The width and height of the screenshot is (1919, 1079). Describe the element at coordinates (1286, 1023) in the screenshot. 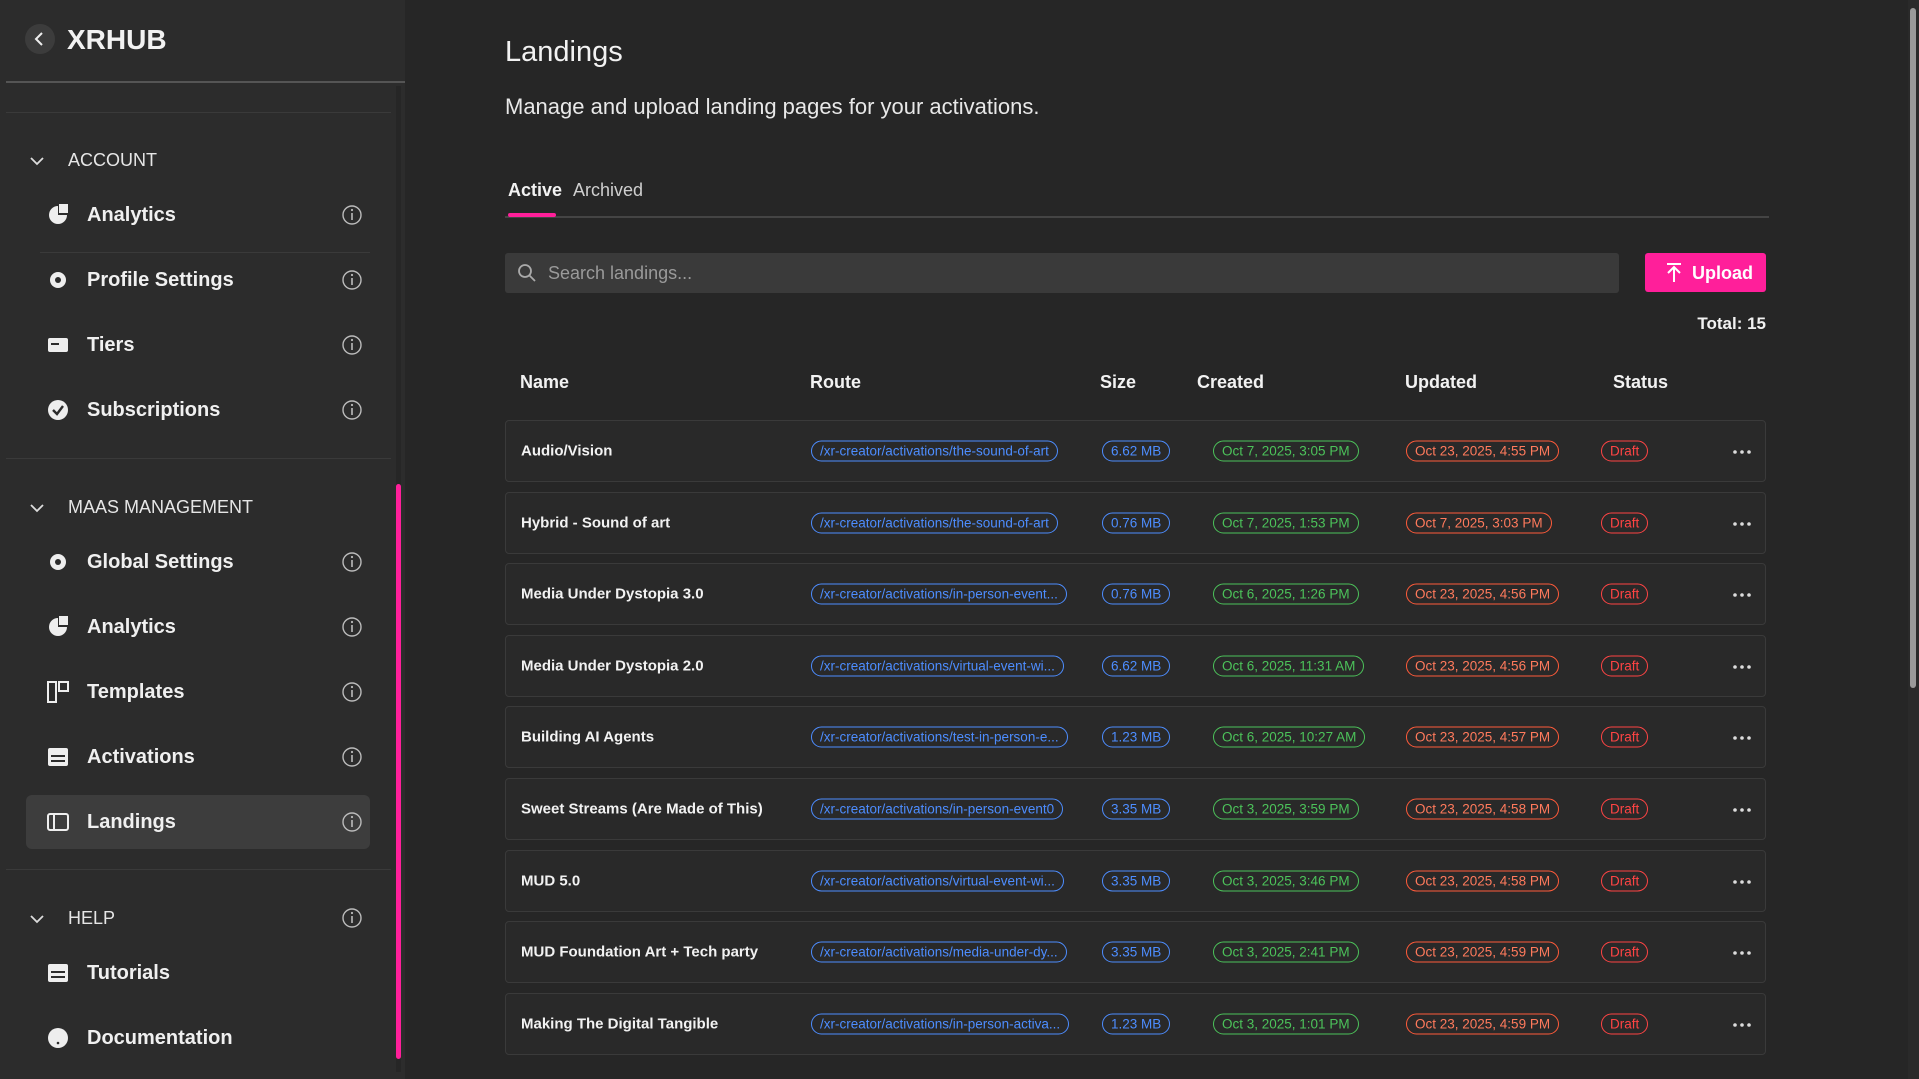

I see `pill: Oct 3, 2025, 1:01 PM` at that location.